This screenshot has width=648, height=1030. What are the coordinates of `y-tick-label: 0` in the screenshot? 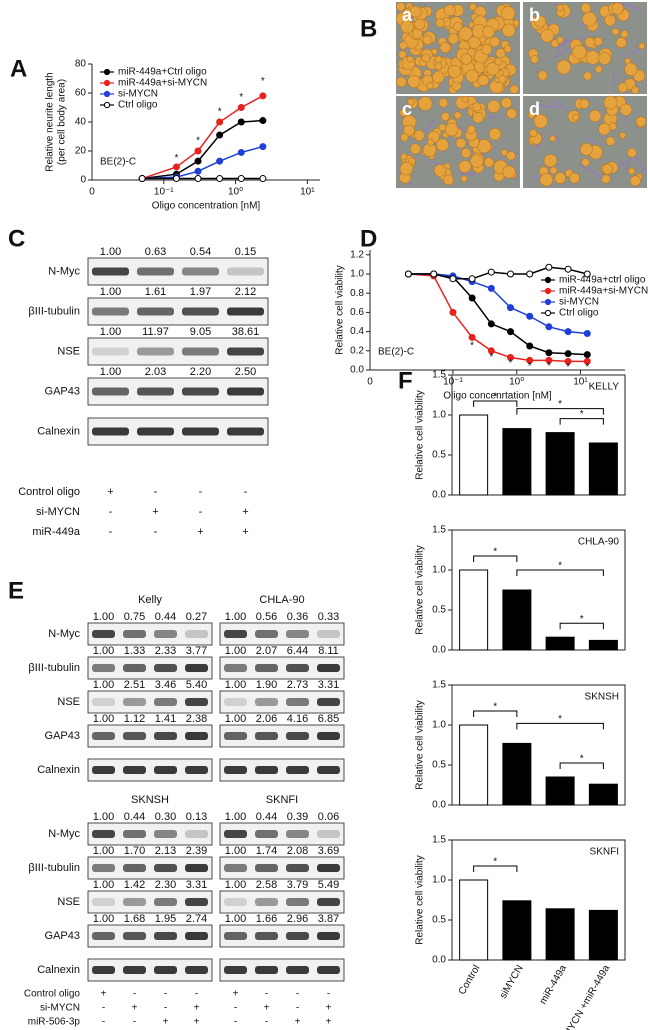 It's located at (83, 180).